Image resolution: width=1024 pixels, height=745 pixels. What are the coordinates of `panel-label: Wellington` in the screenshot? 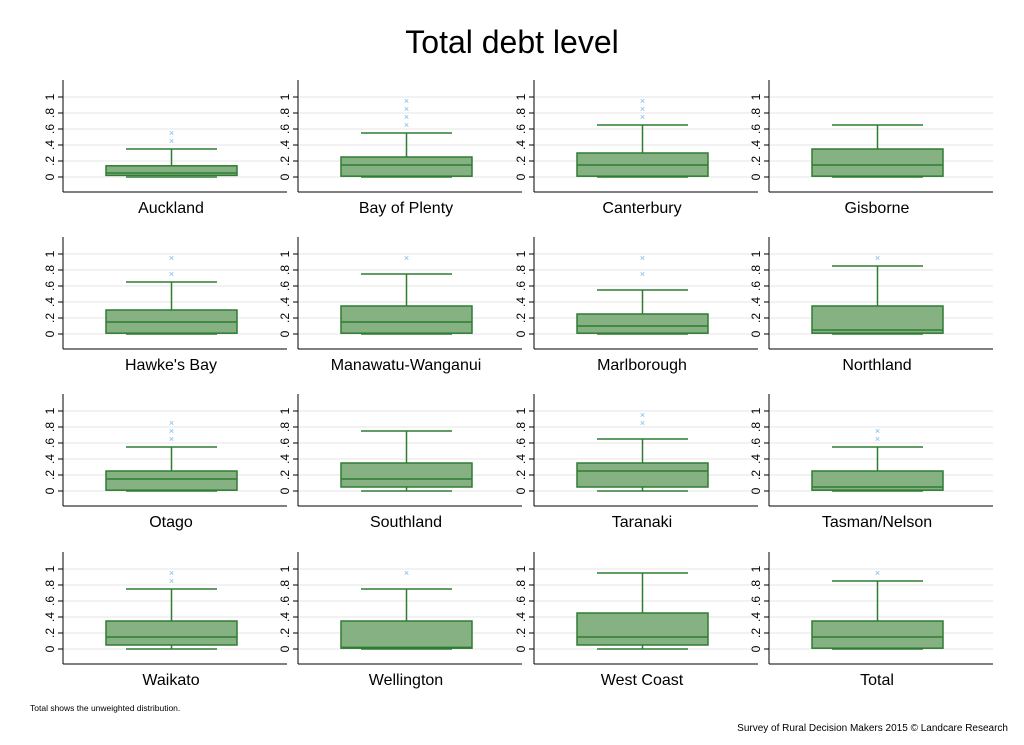 It's located at (406, 680).